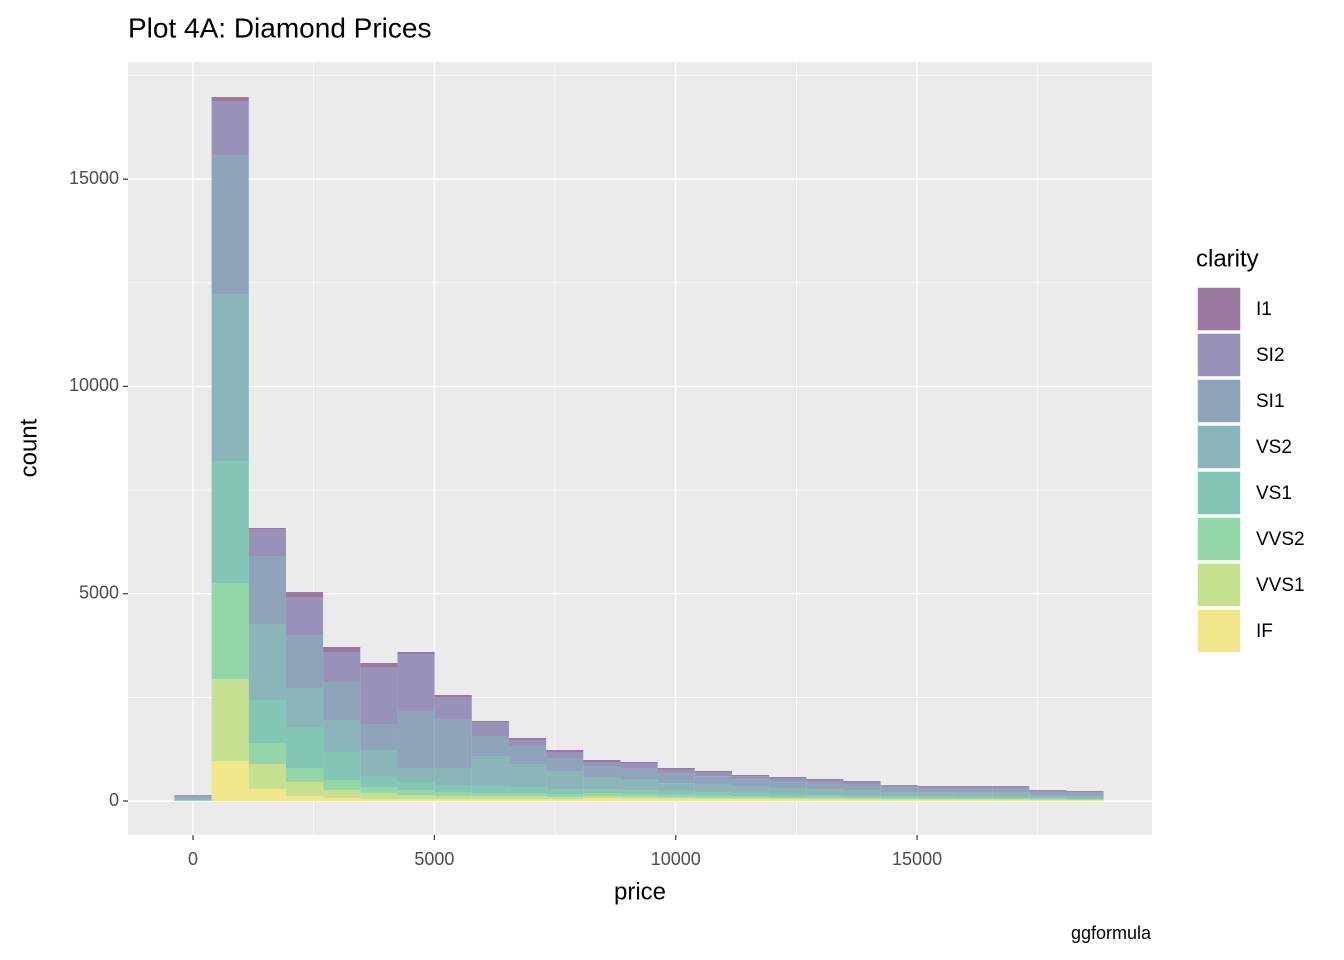 The height and width of the screenshot is (960, 1344). Describe the element at coordinates (1111, 933) in the screenshot. I see `caption: ggformula` at that location.